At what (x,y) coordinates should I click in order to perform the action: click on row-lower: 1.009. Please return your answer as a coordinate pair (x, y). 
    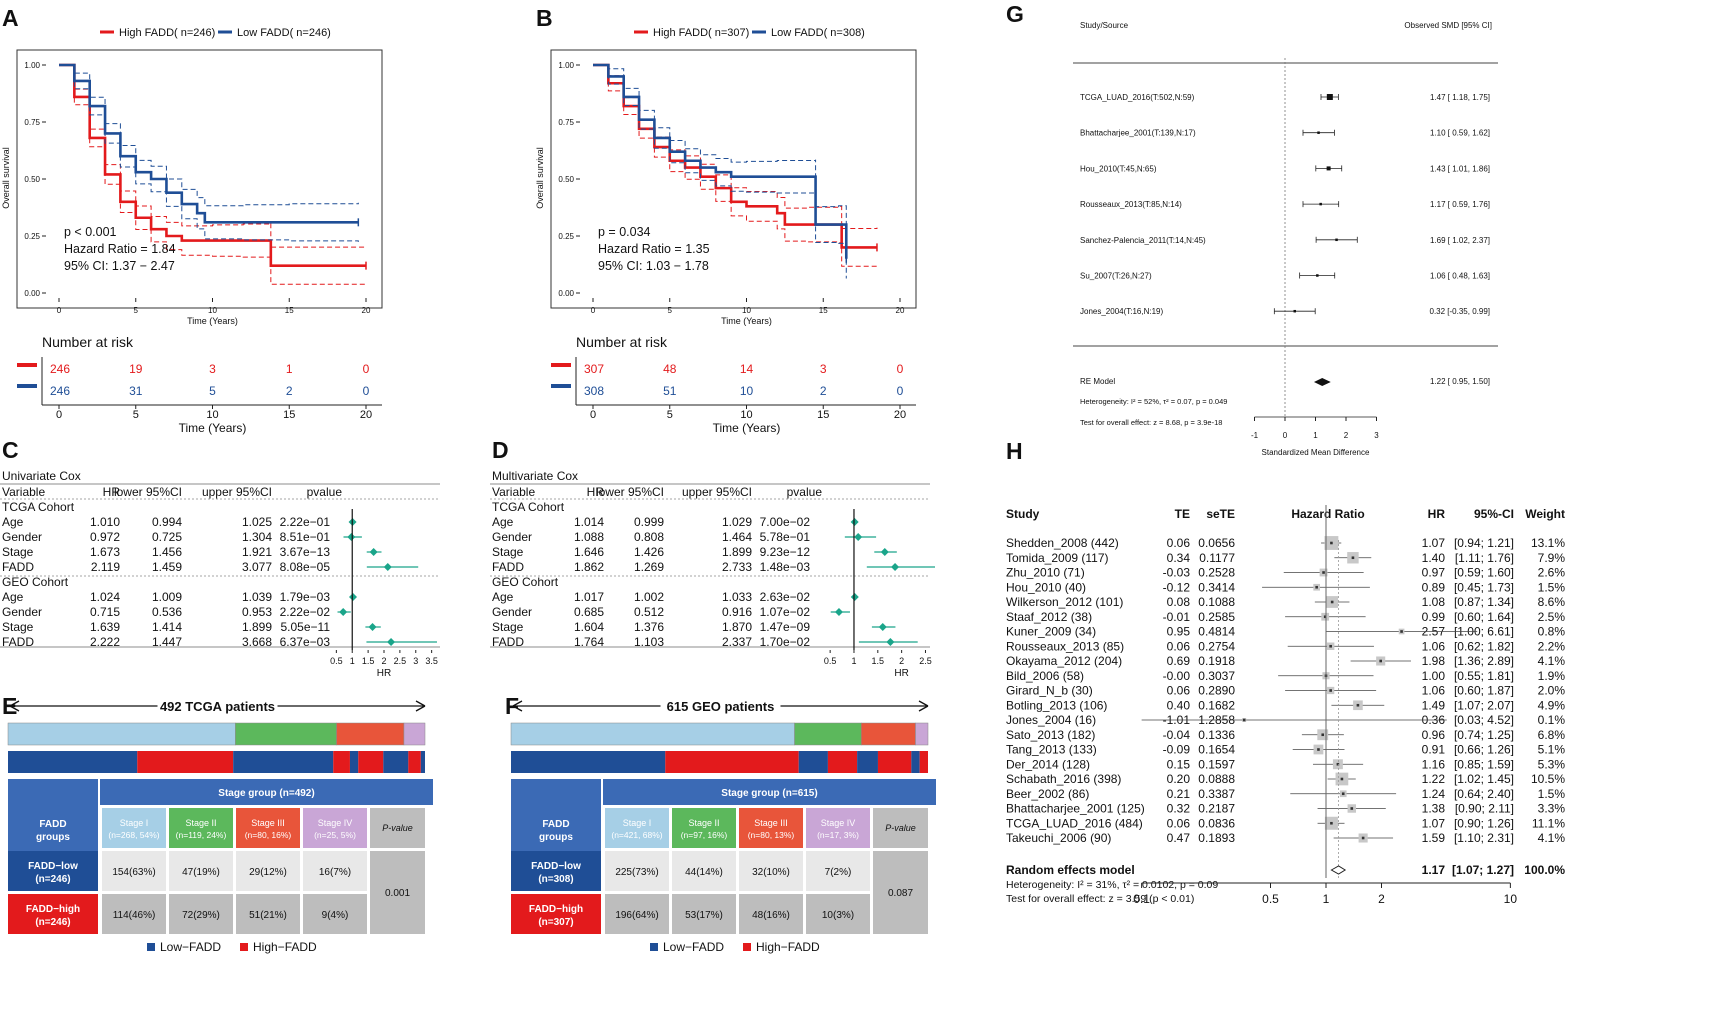
    Looking at the image, I should click on (167, 597).